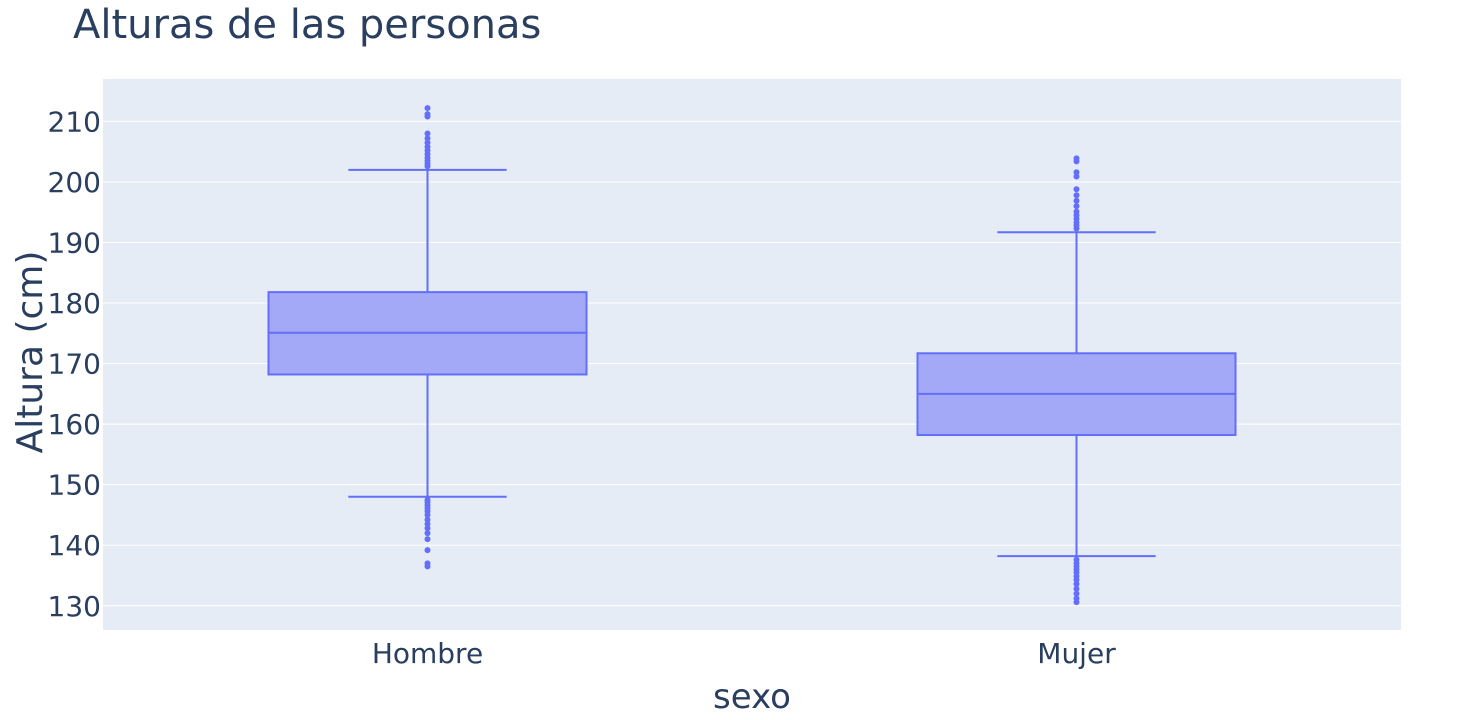  Describe the element at coordinates (427, 653) in the screenshot. I see `x-tick-label: Hombre` at that location.